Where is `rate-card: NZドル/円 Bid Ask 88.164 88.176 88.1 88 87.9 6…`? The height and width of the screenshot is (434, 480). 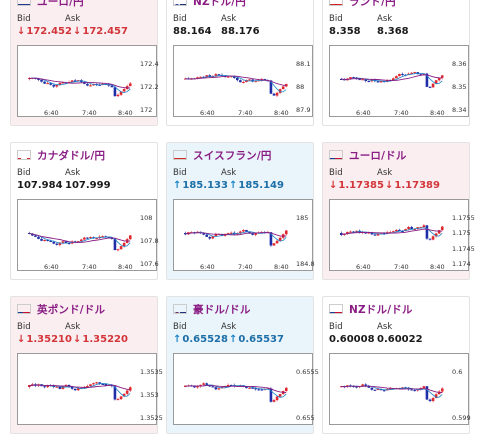
rate-card: NZドル/円 Bid Ask 88.164 88.176 88.1 88 87.9 6… is located at coordinates (240, 63).